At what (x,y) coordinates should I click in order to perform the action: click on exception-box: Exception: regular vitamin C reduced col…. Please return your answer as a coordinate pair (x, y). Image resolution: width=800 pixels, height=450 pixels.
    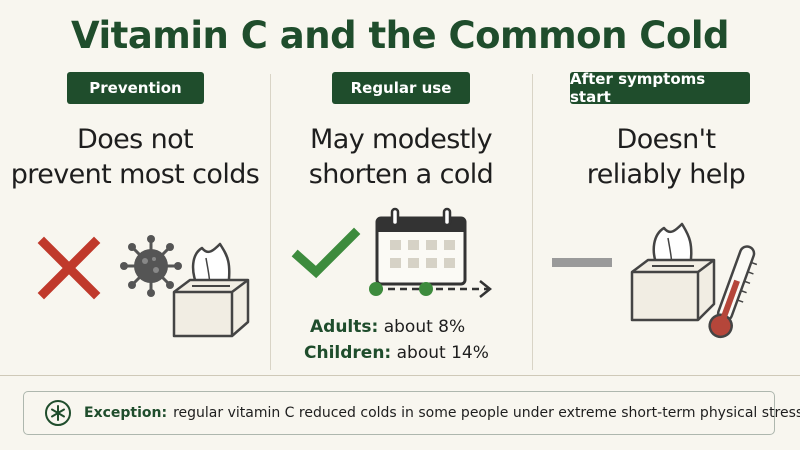
    Looking at the image, I should click on (411, 413).